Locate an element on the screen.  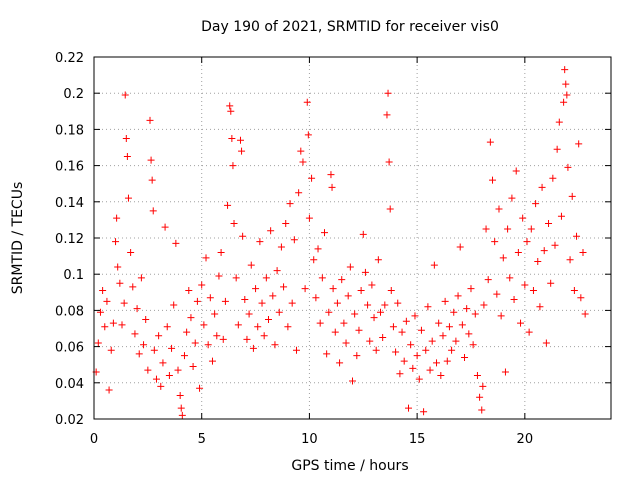
x-axis-label: GPS time / hours is located at coordinates (349, 466).